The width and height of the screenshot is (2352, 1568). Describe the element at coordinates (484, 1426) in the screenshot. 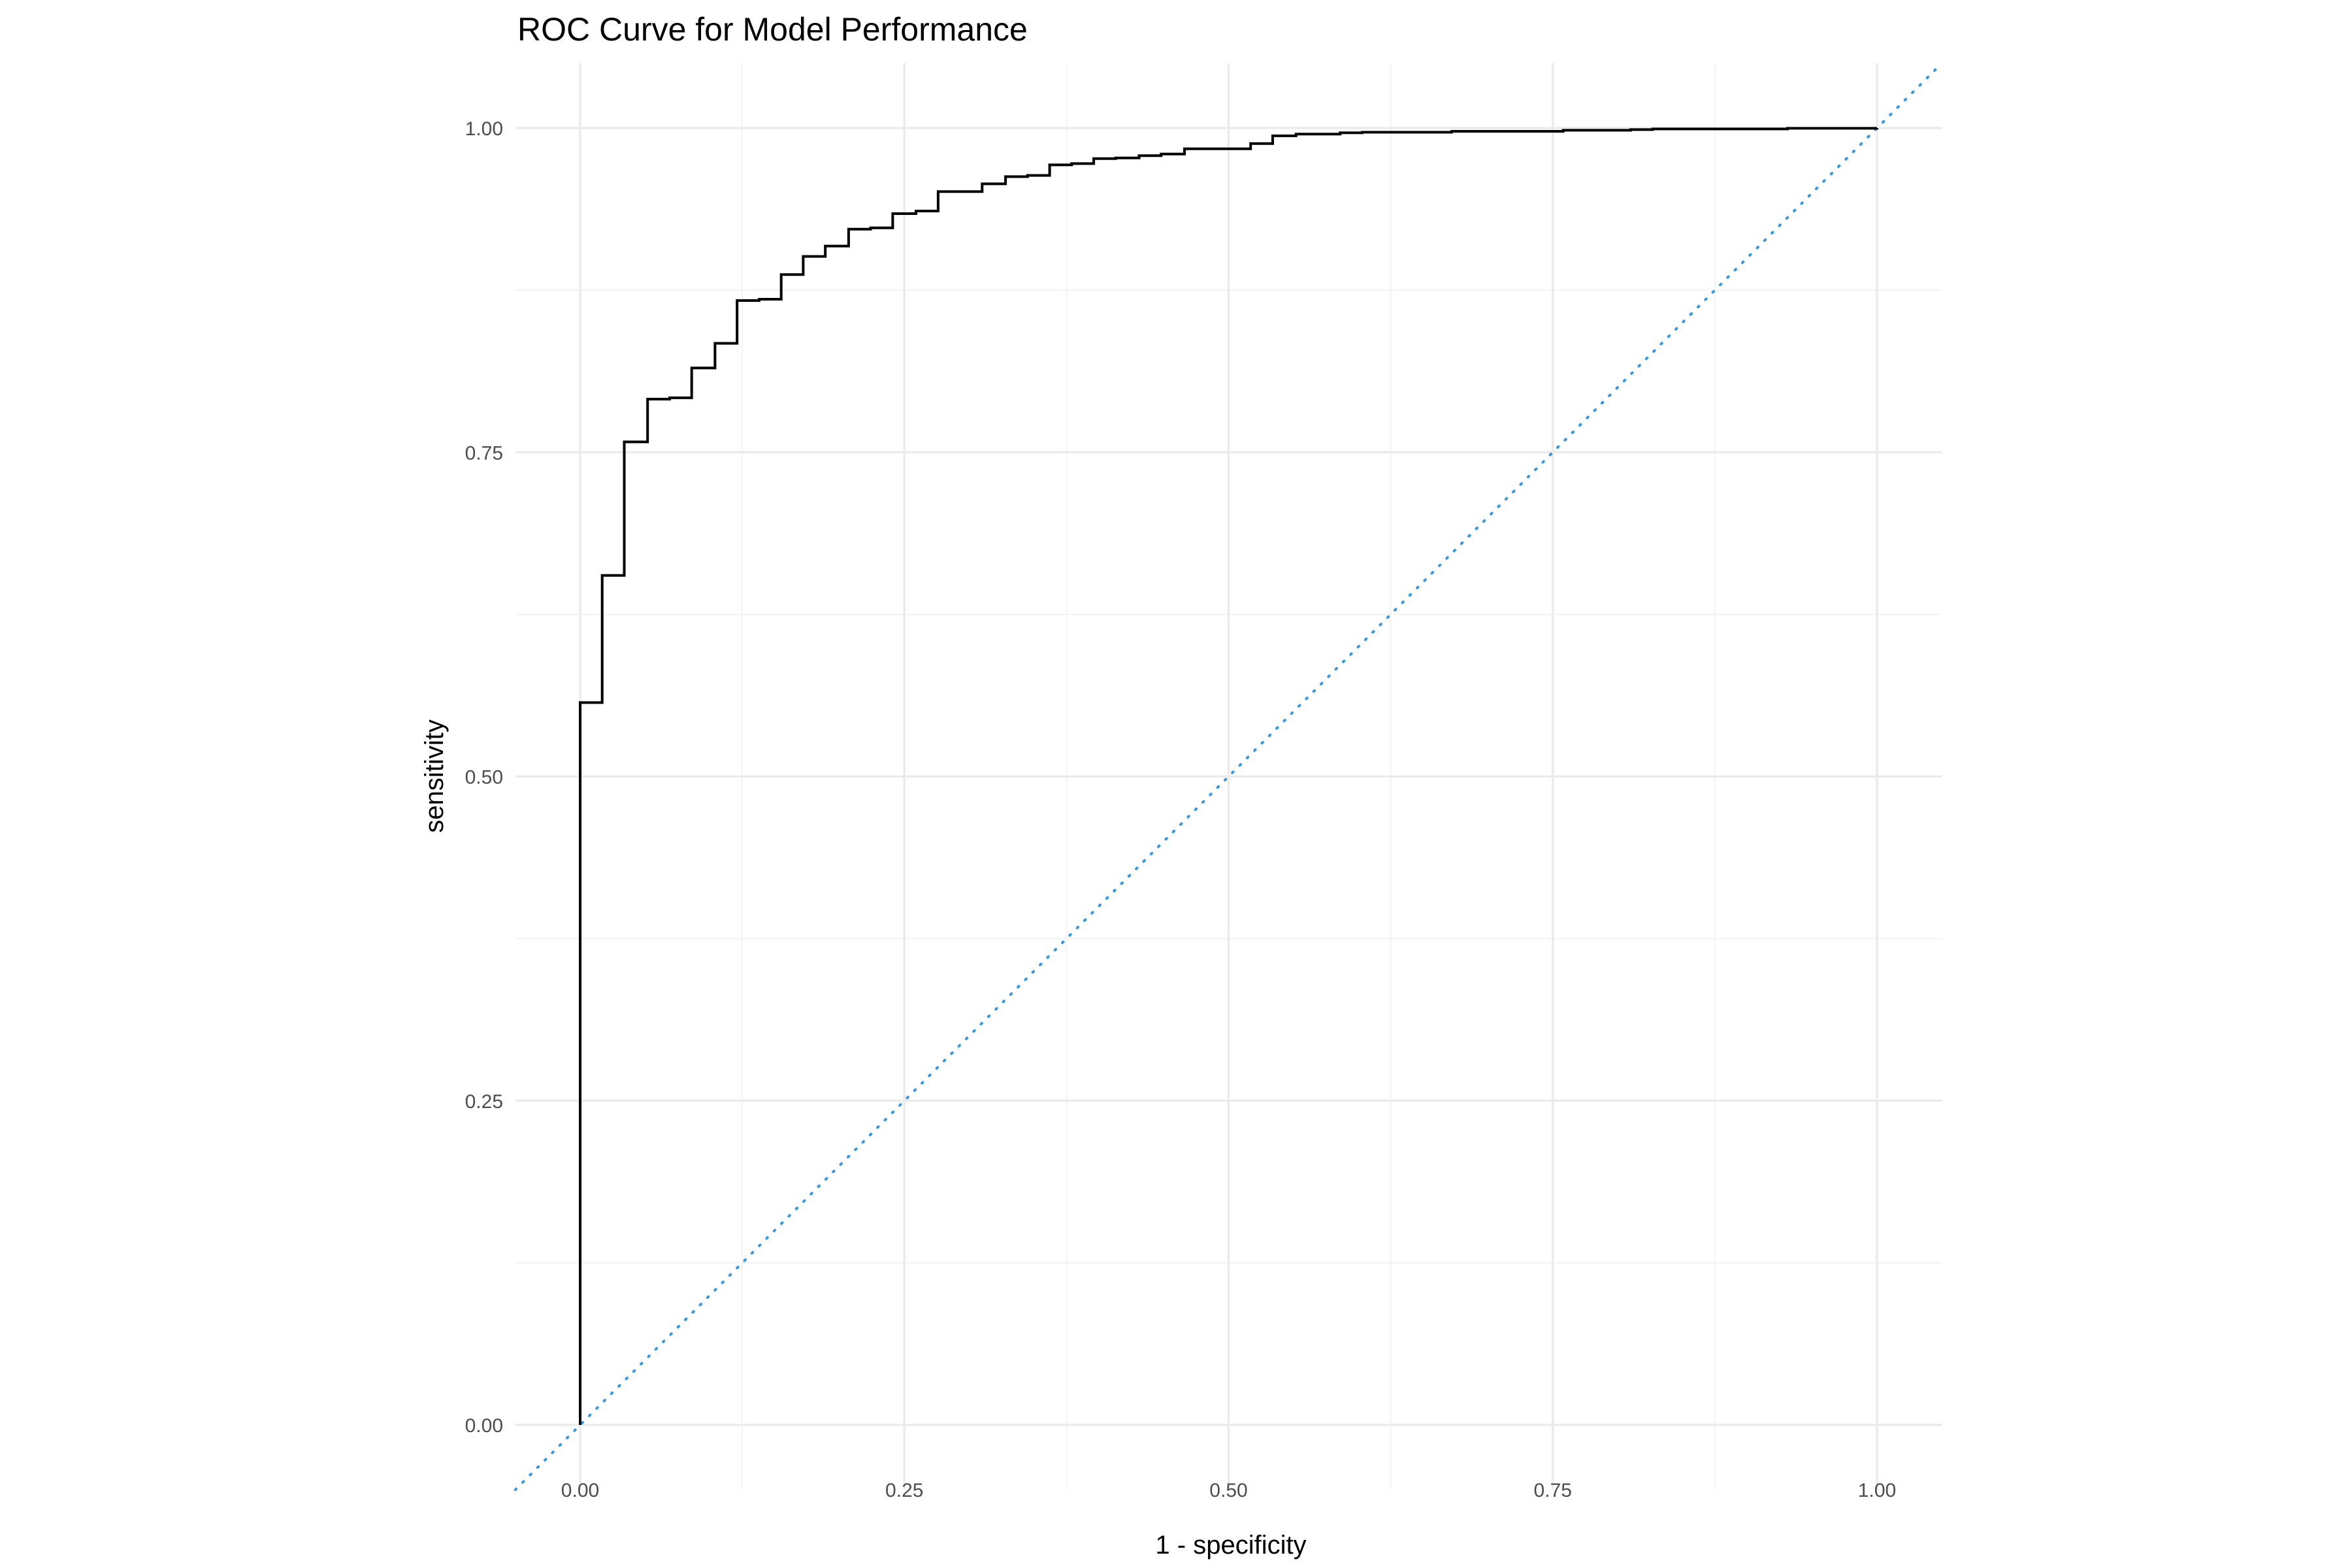

I see `y-tick-label: 0.00` at that location.